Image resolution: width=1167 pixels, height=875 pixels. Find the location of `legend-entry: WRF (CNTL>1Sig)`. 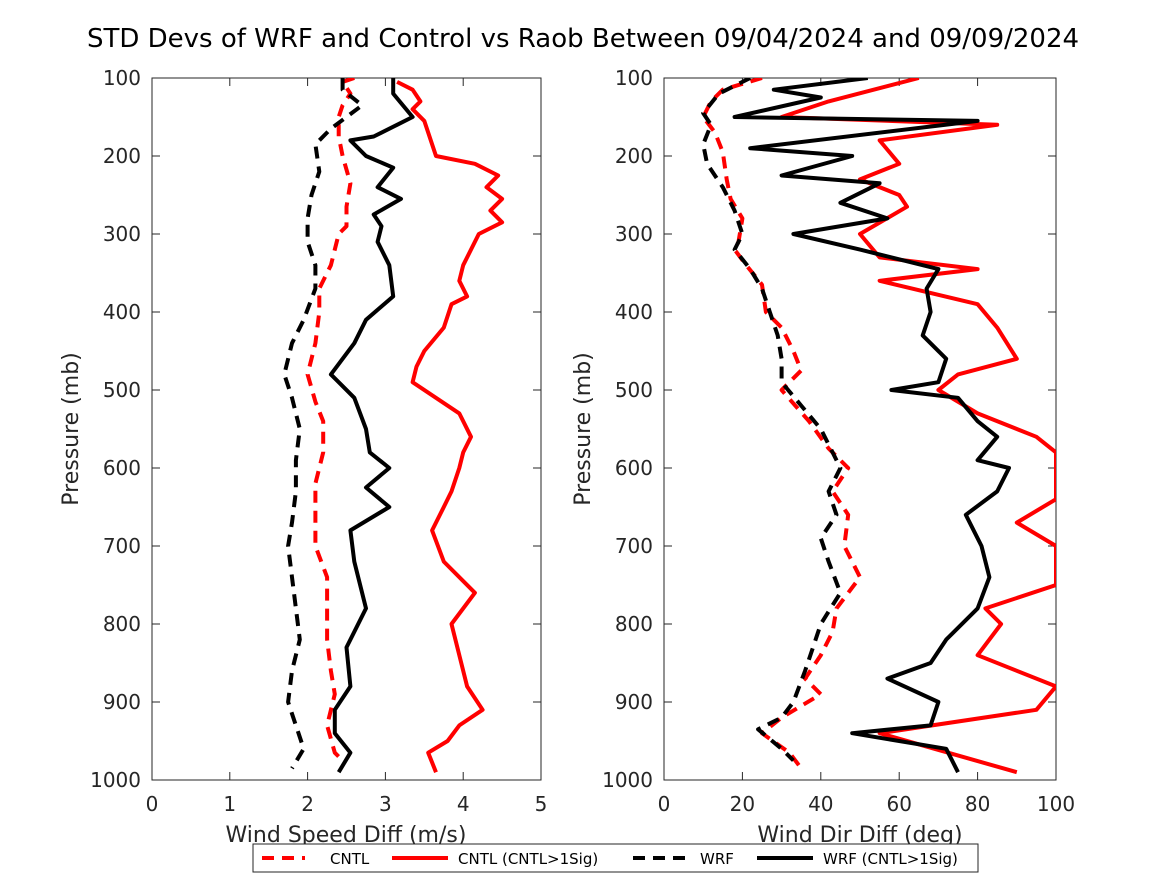

legend-entry: WRF (CNTL>1Sig) is located at coordinates (857, 859).